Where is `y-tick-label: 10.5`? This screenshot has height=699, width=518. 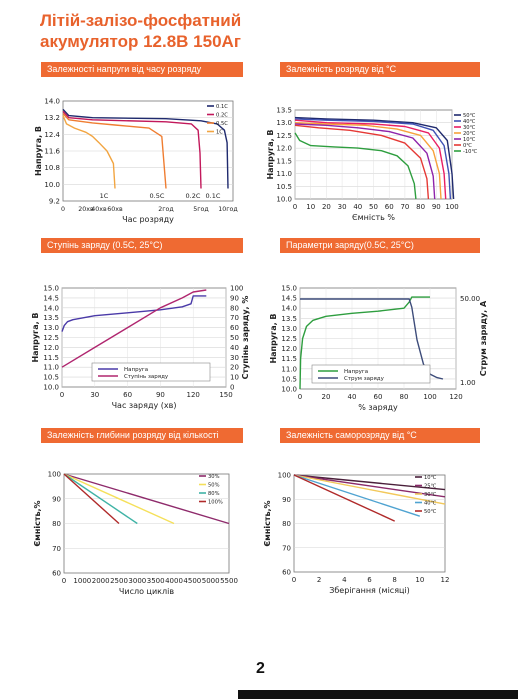 y-tick-label: 10.5 is located at coordinates (289, 379).